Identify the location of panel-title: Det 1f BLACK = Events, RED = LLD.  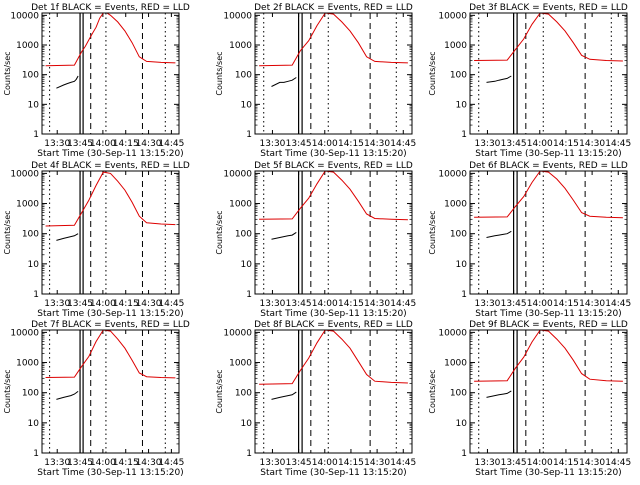
(110, 8).